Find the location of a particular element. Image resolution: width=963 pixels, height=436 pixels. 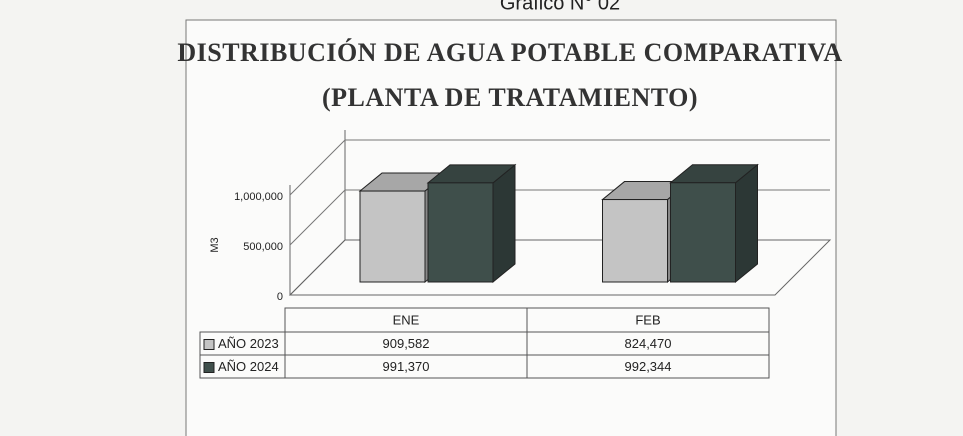

caption: Gráfico N° 02 is located at coordinates (560, 7).